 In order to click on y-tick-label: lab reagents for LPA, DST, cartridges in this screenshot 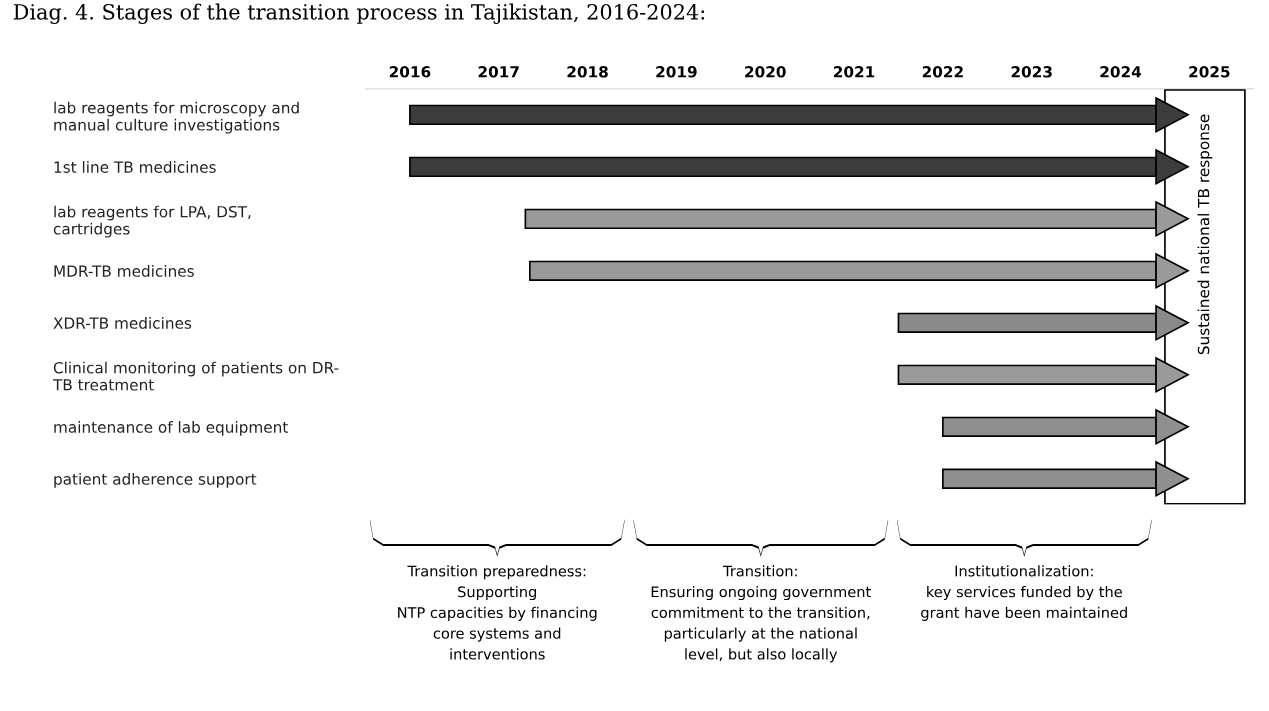, I will do `click(152, 221)`.